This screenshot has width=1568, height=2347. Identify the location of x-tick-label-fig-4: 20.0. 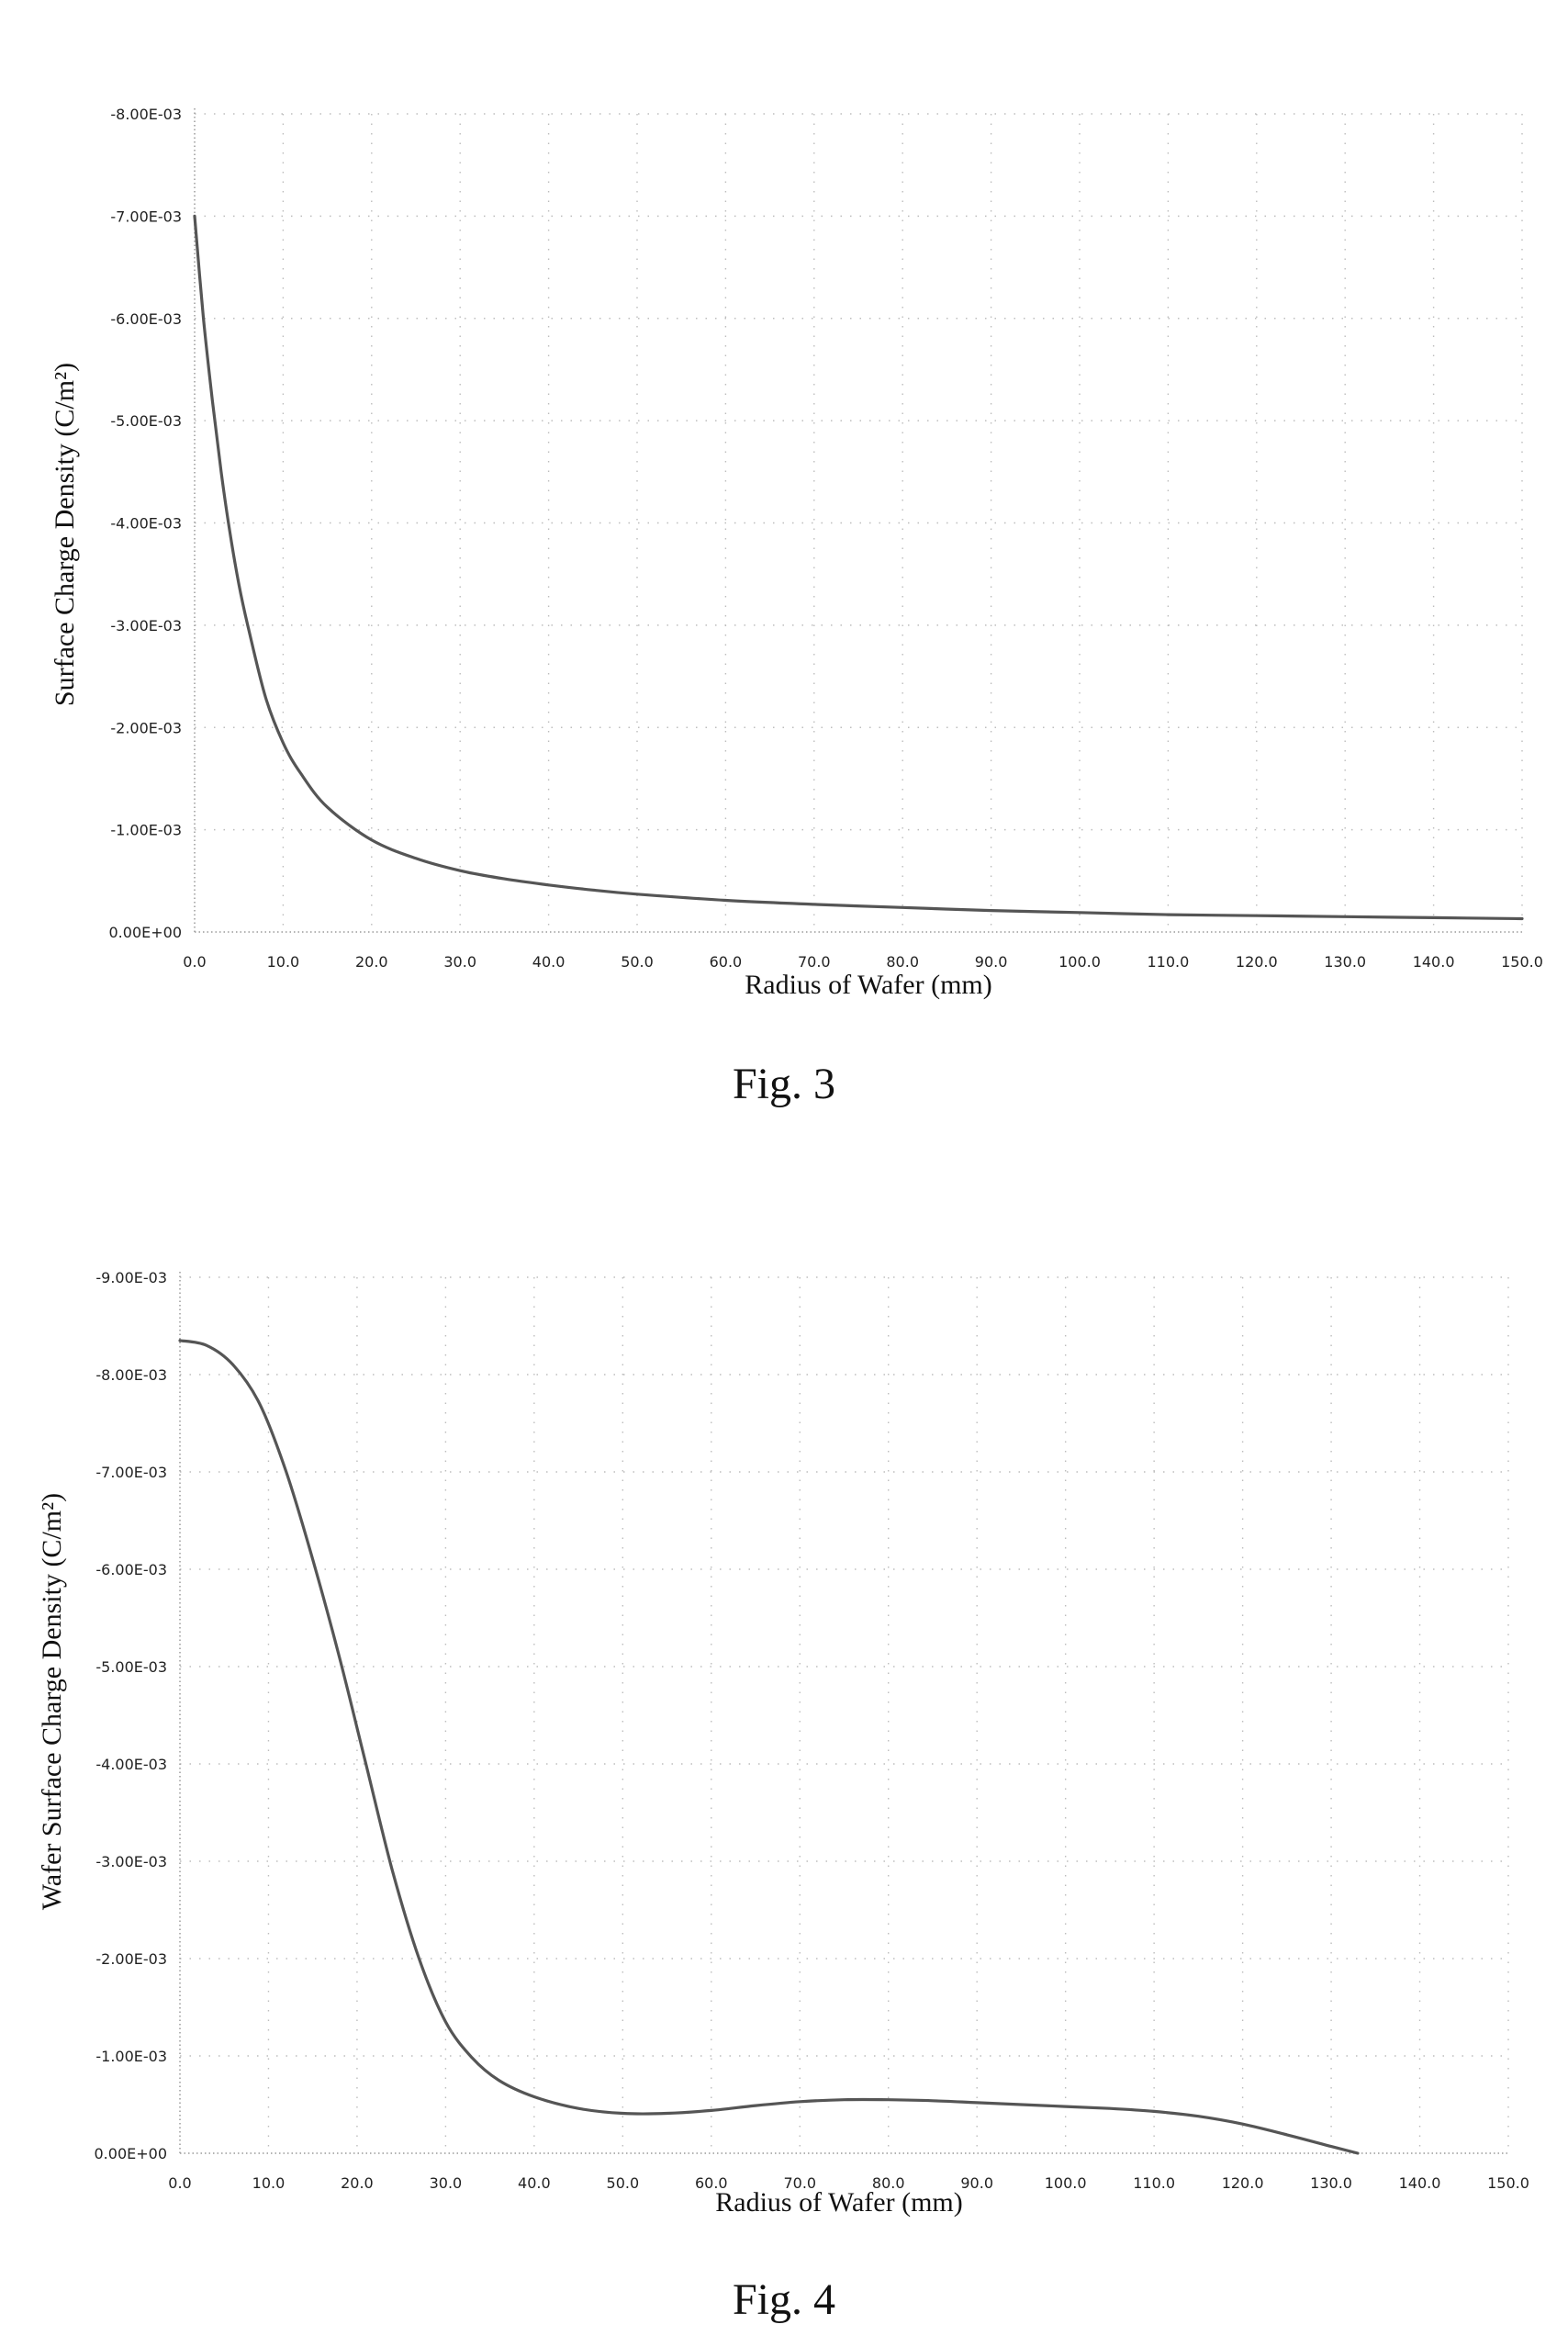
(357, 2183).